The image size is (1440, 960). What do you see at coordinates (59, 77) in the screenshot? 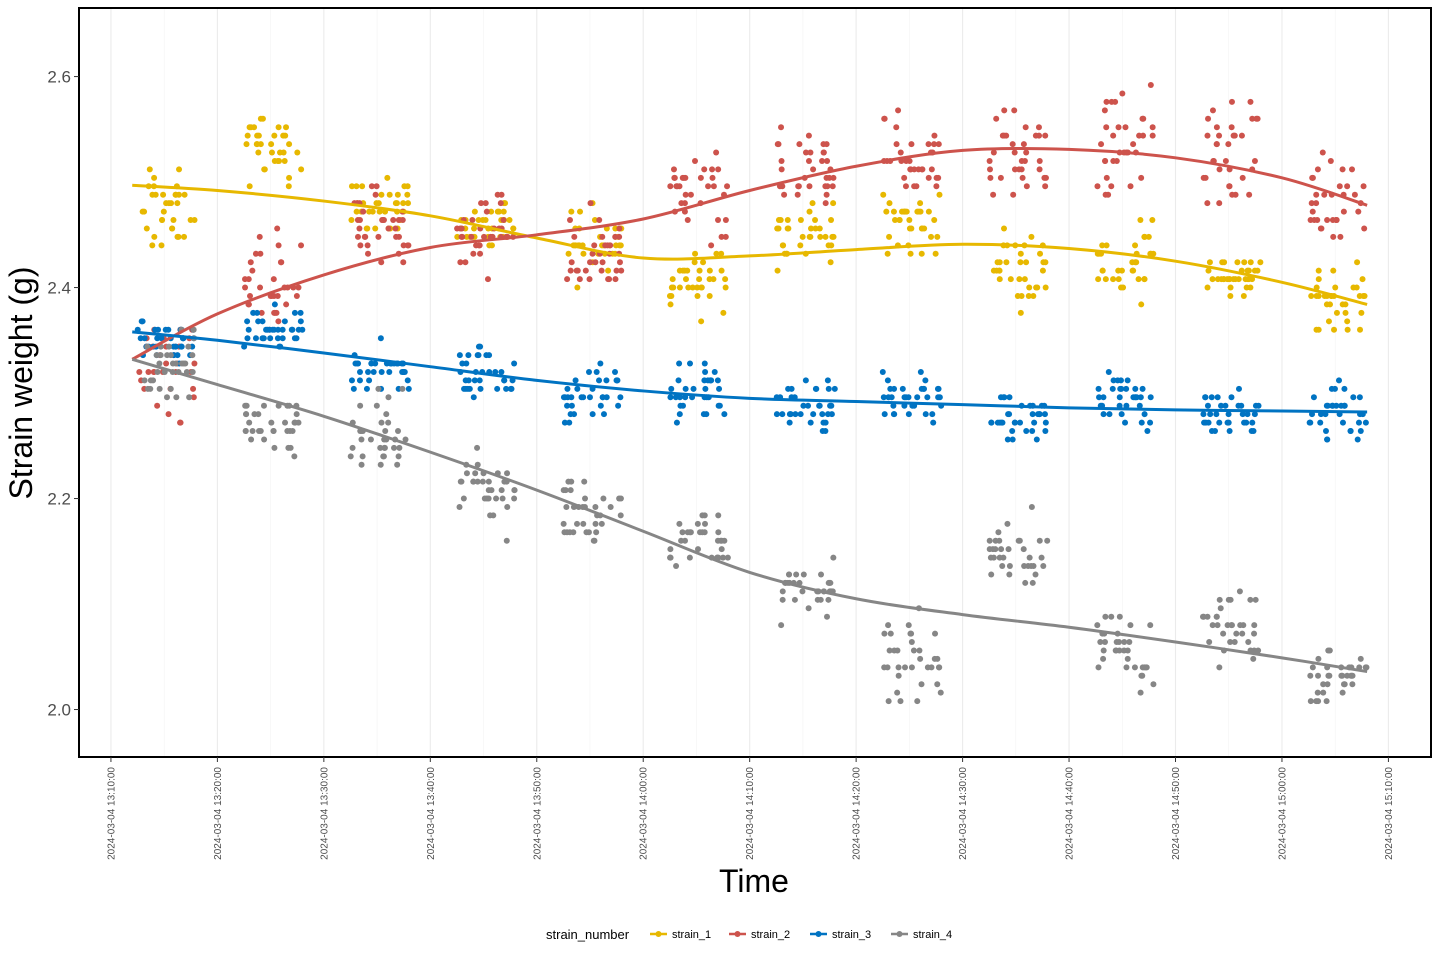
I see `y-tick-label: 2.6` at bounding box center [59, 77].